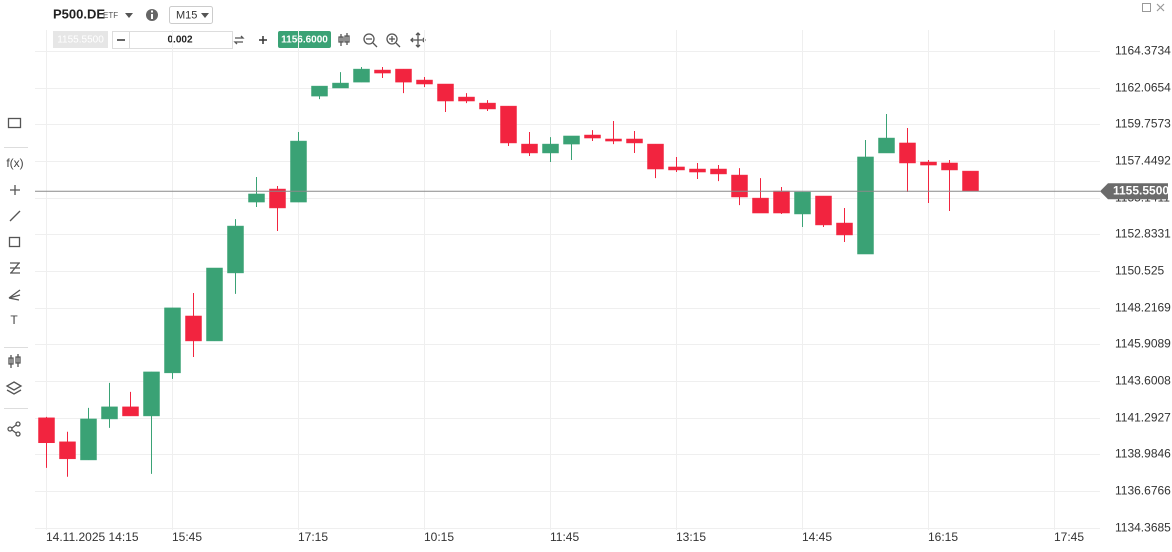 The image size is (1172, 552). What do you see at coordinates (14, 163) in the screenshot?
I see `function-tool: f(x)` at bounding box center [14, 163].